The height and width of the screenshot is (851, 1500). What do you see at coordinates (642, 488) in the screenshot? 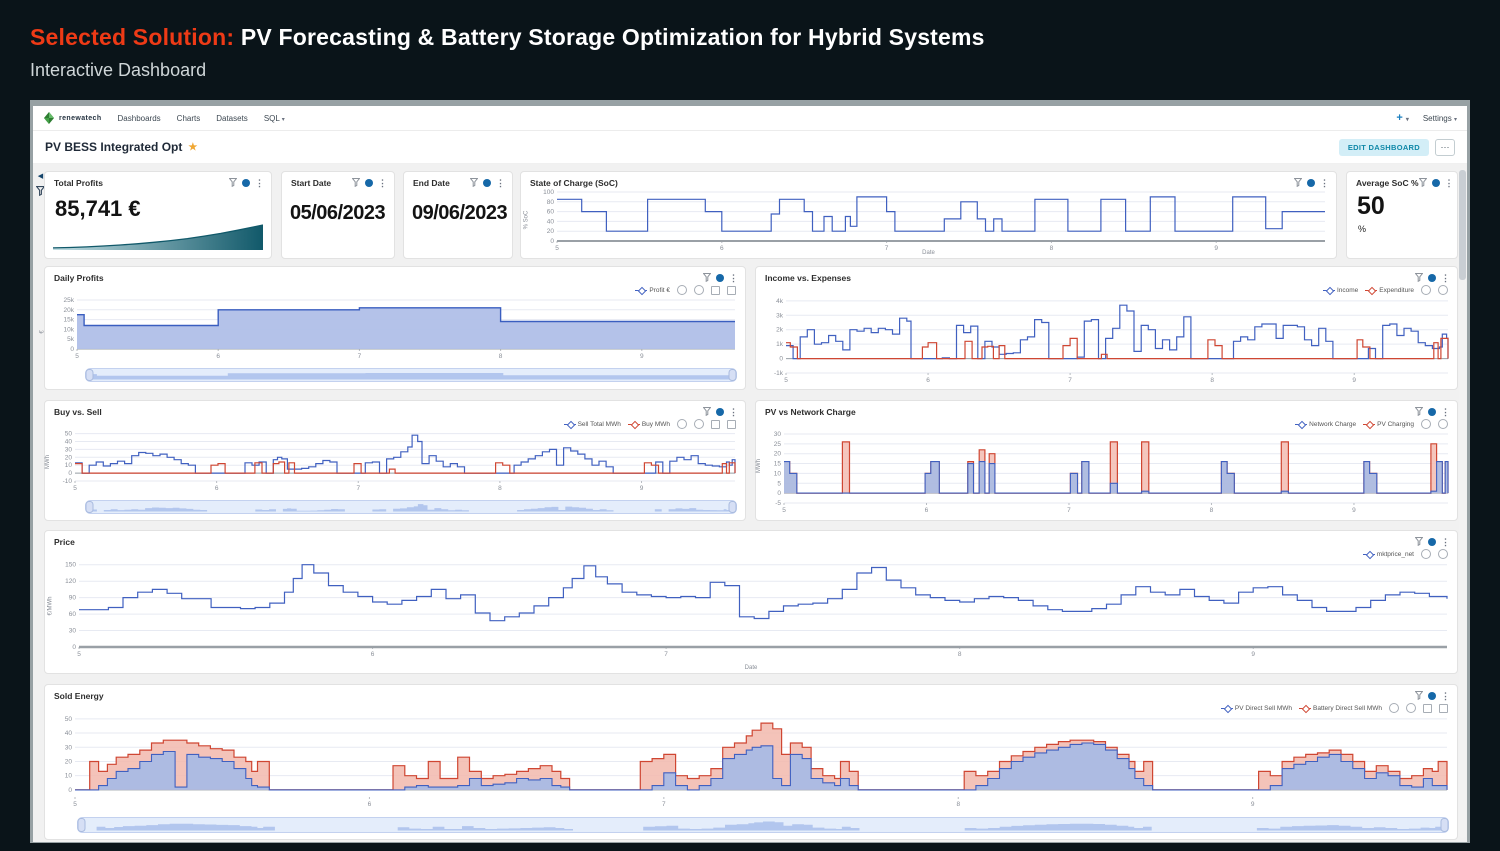
I see `svg-text: 9` at bounding box center [642, 488].